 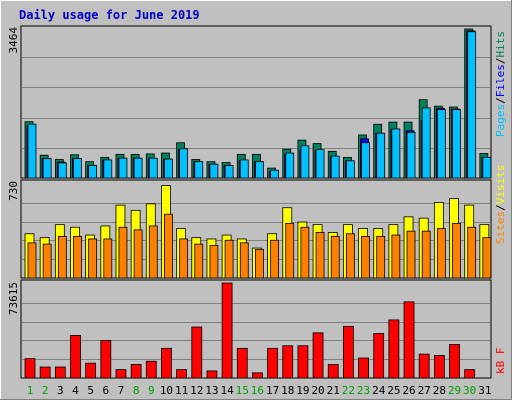 I want to click on x-tick-label: 29, so click(x=454, y=390).